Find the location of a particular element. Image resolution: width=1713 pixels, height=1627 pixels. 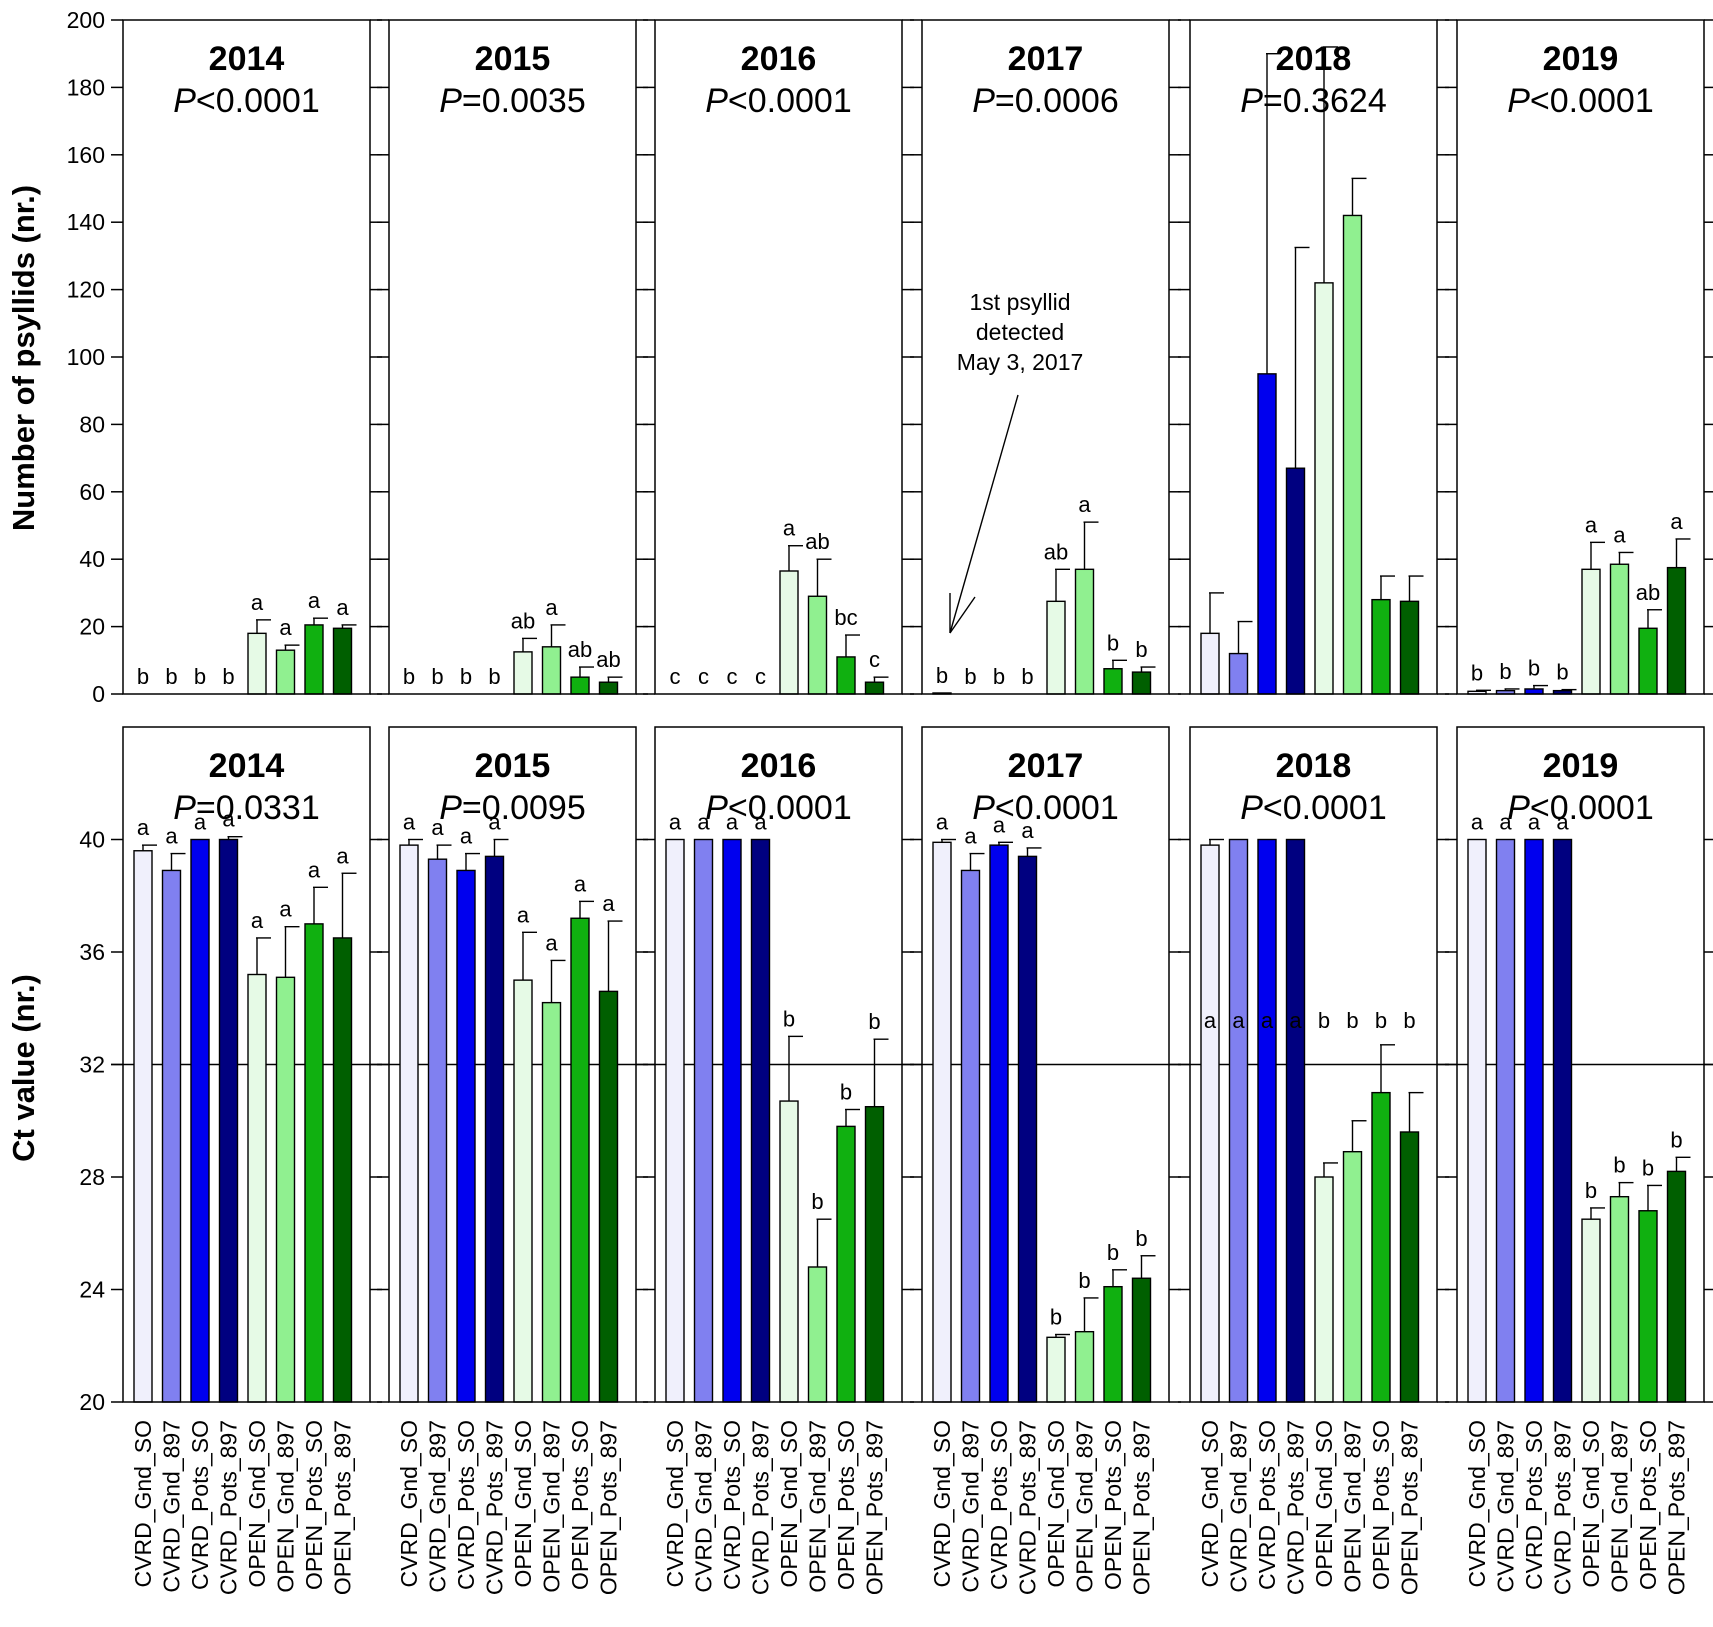

y-tick-label: 36 is located at coordinates (92, 952).